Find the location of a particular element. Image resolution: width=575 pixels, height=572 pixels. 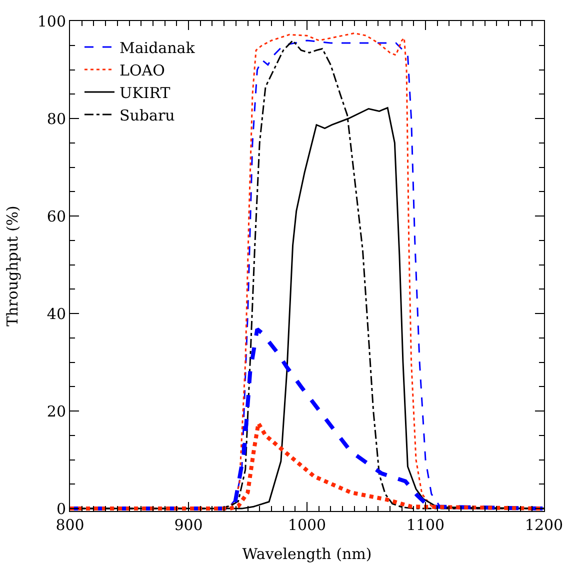

legend-label: Subaru is located at coordinates (147, 115).